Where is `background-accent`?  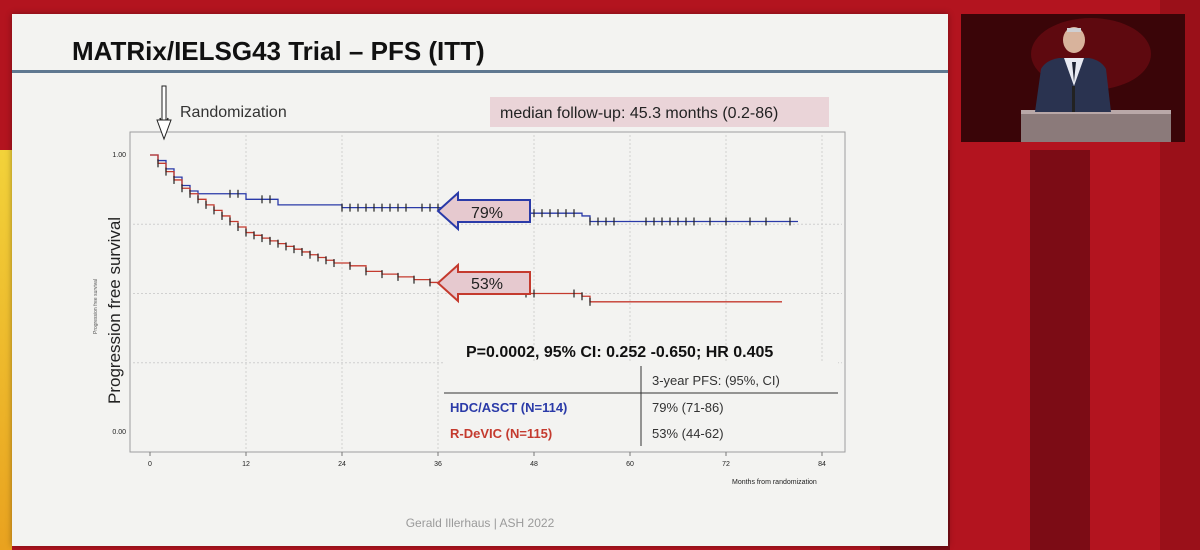
background-accent is located at coordinates (6, 350).